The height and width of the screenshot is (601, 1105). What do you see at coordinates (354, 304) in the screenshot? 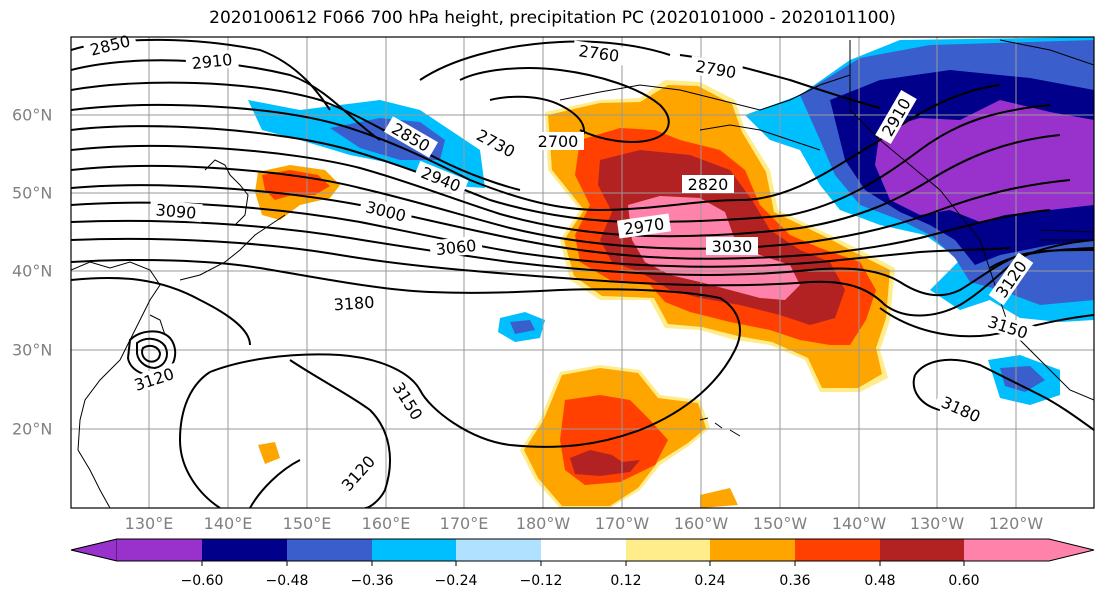
I see `contour-label: 3180` at bounding box center [354, 304].